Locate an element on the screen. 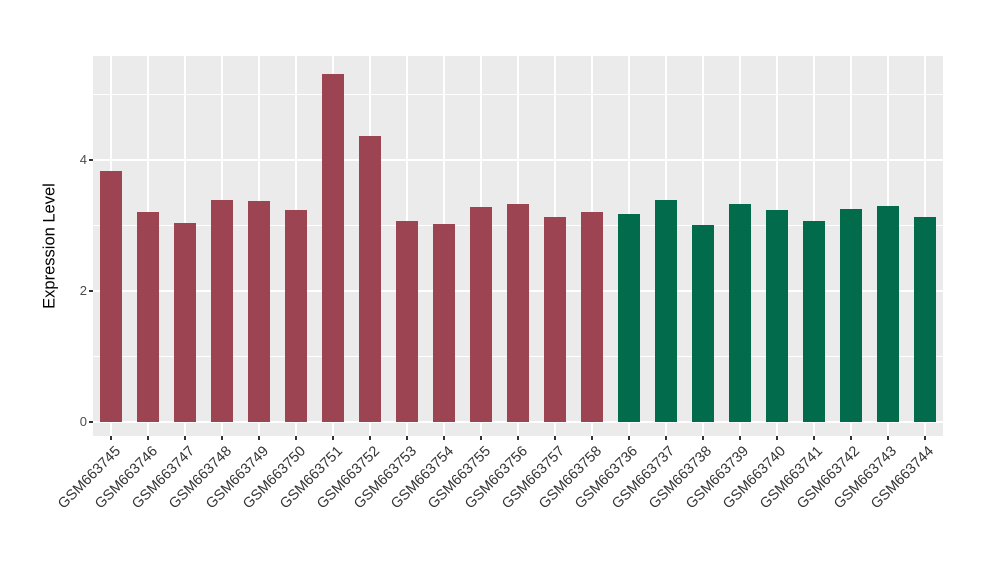 The height and width of the screenshot is (580, 1000). y-tick-label: 2 is located at coordinates (83, 290).